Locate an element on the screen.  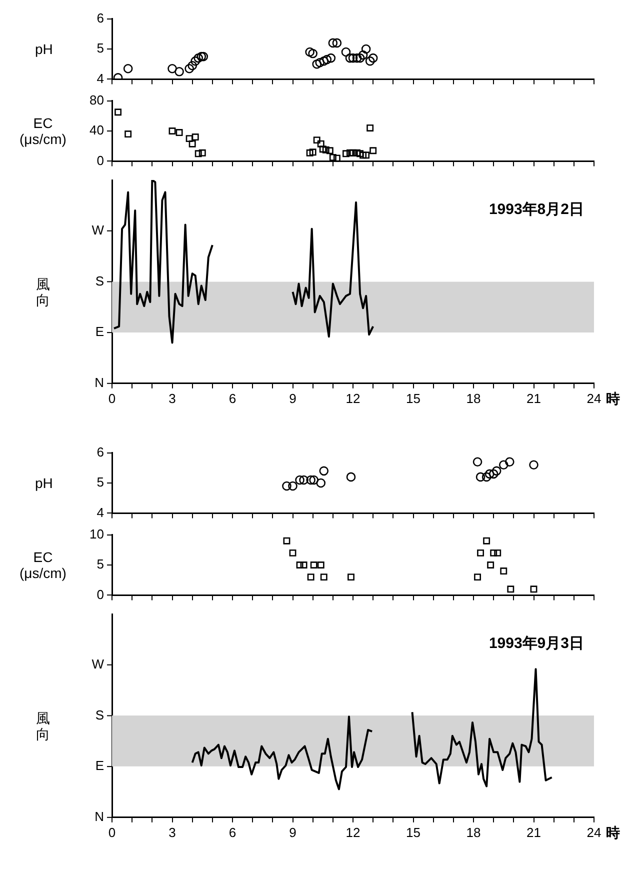
annotation: 1993年8月2日 is located at coordinates (536, 209).